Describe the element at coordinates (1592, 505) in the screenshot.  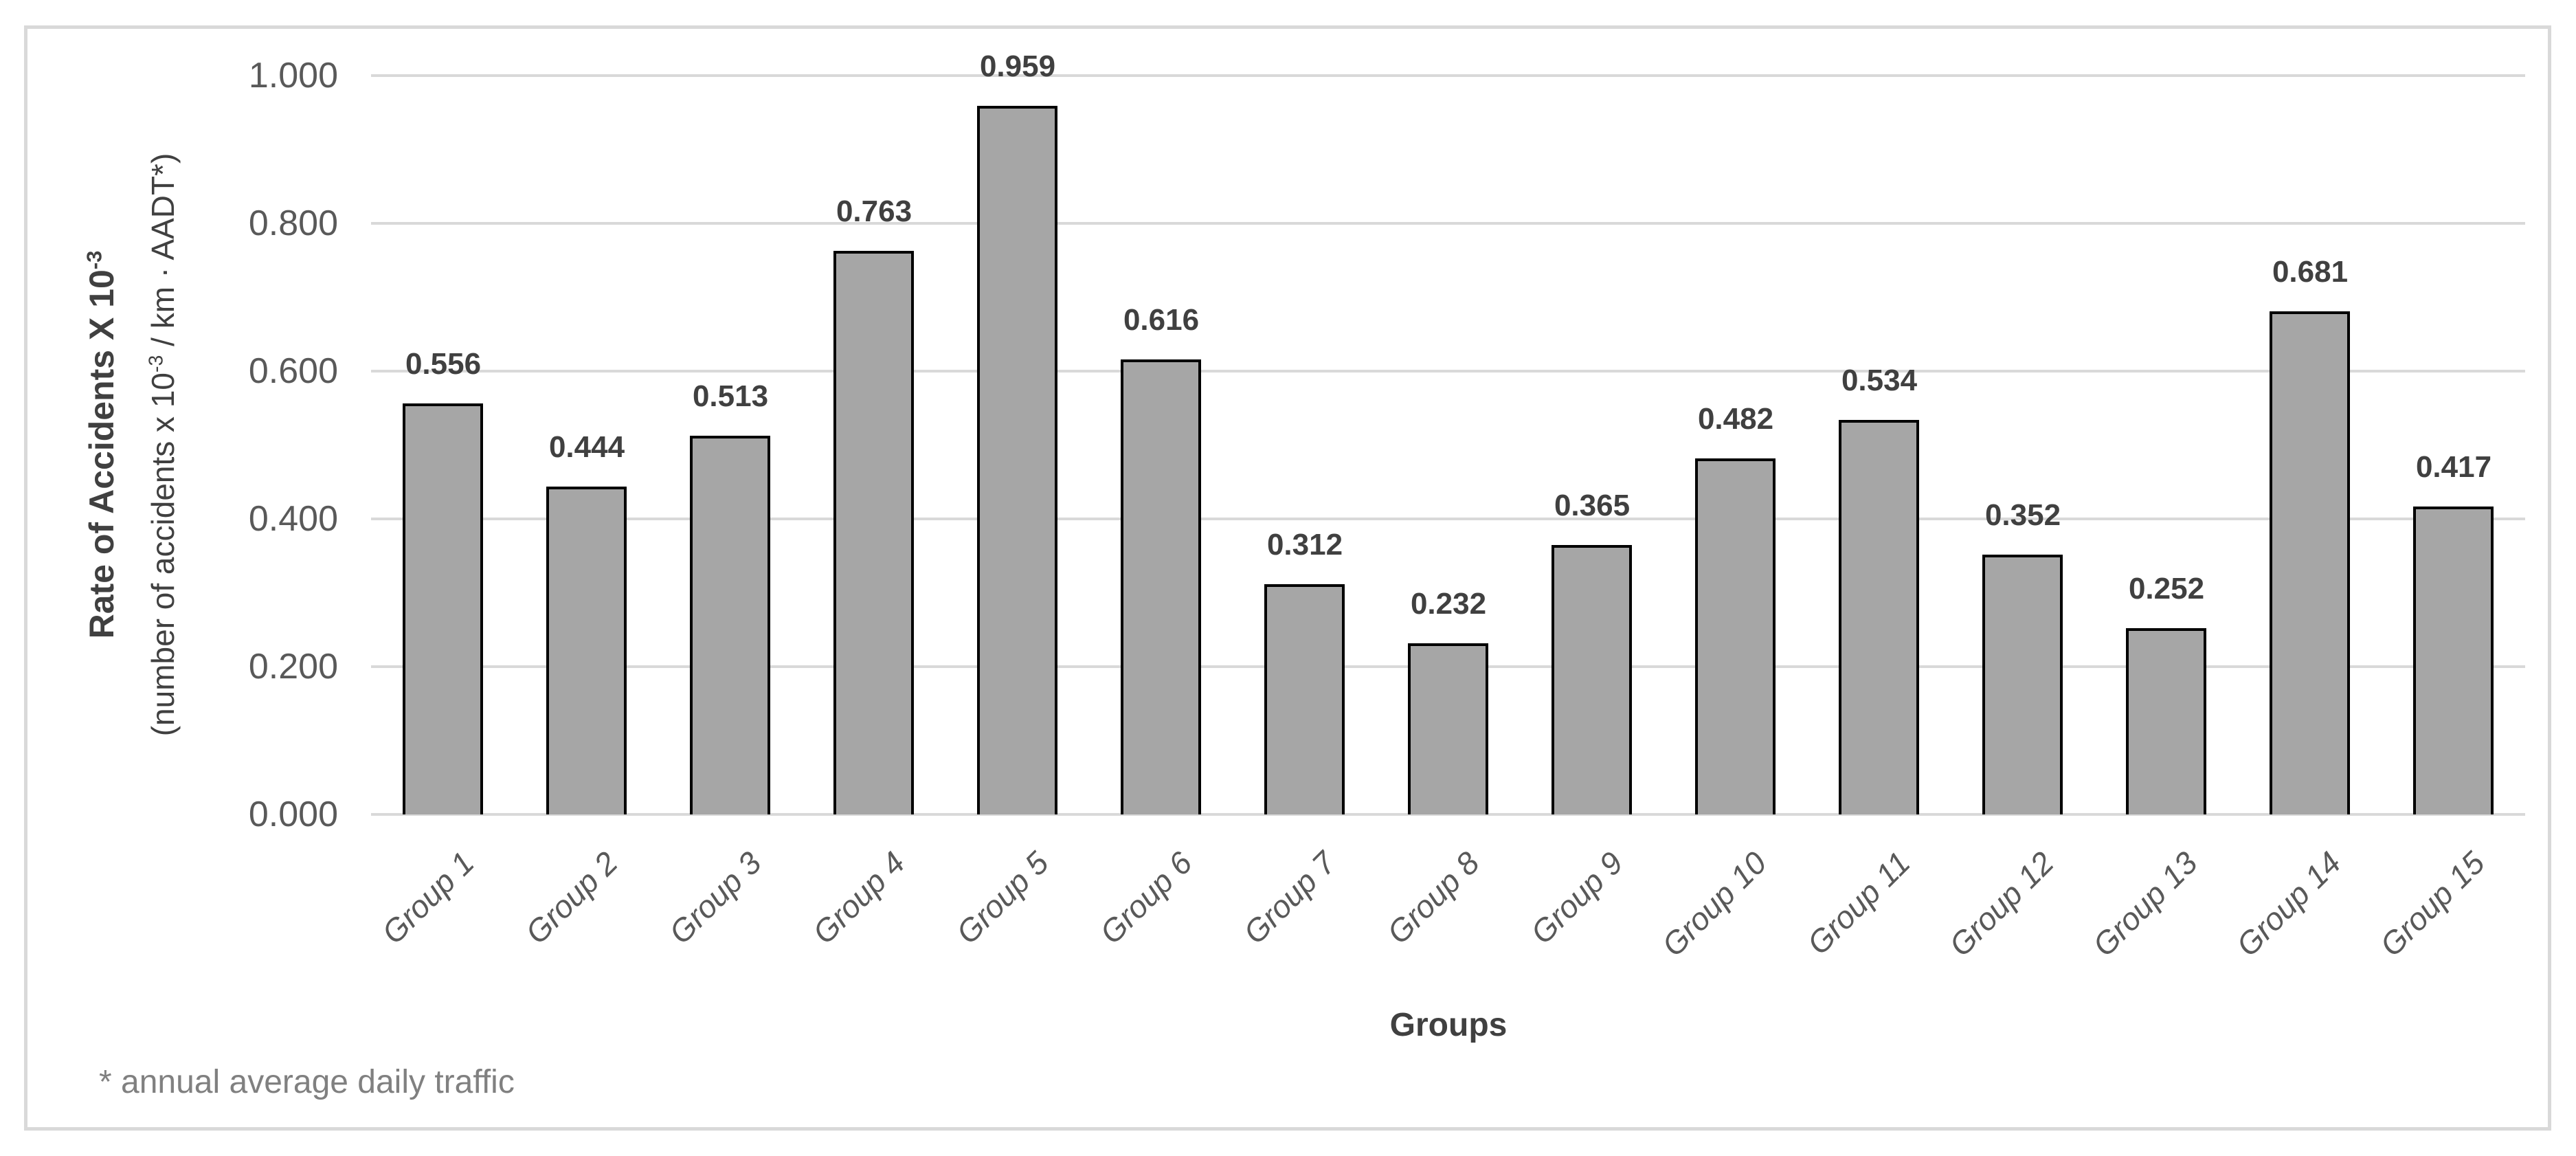
I see `bar-value-label: 0.365` at that location.